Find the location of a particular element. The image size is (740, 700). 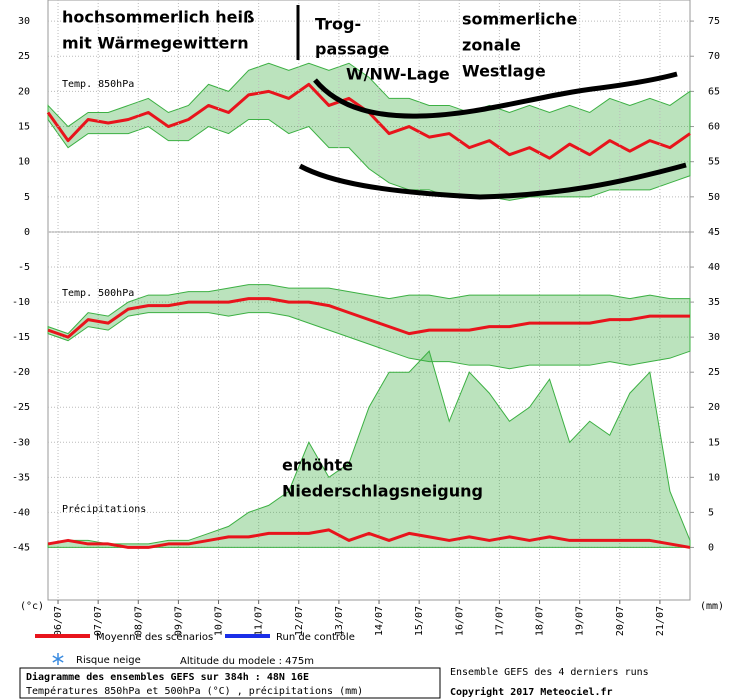

x-tick-label: 19/07 is located at coordinates (580, 621).